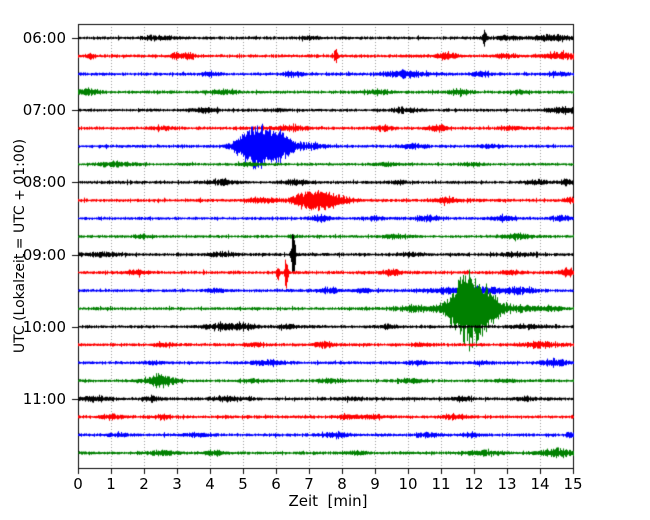 Image resolution: width=650 pixels, height=520 pixels. What do you see at coordinates (44, 110) in the screenshot?
I see `y-tick-label: 07:00` at bounding box center [44, 110].